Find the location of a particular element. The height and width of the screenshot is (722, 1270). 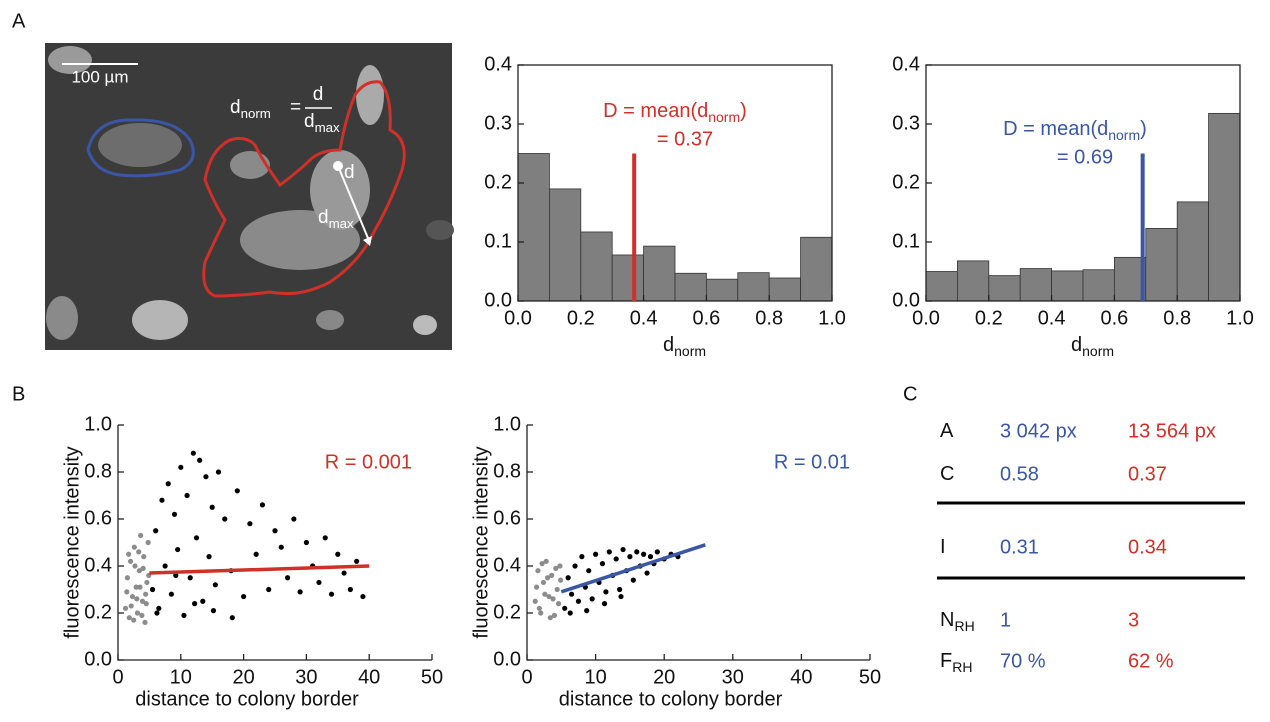

scale-bar-label: 100 µm is located at coordinates (99, 76).